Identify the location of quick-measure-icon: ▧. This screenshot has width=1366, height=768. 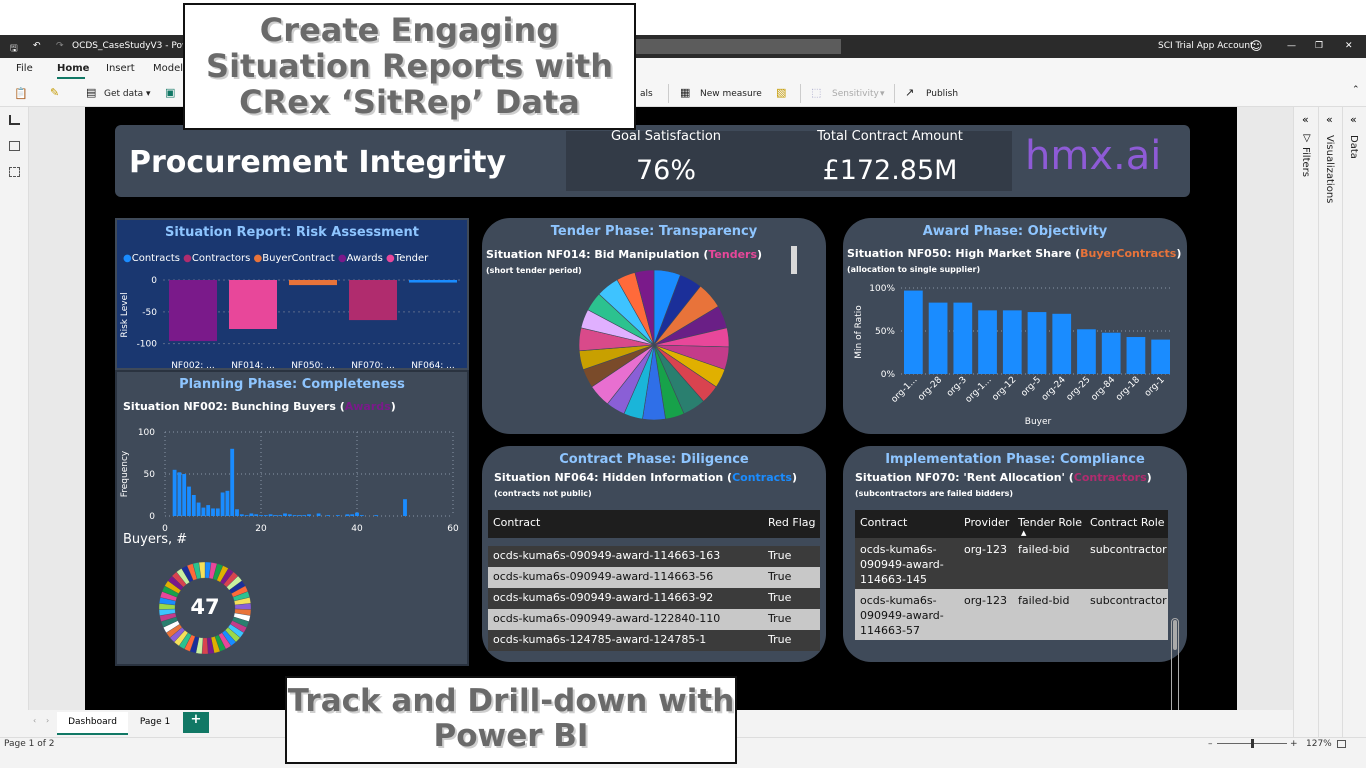
(781, 92).